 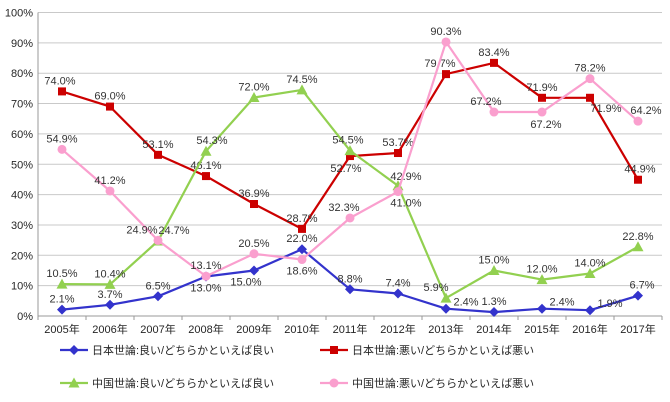 I want to click on x-axis-tick-label: 2009年, so click(x=253, y=329).